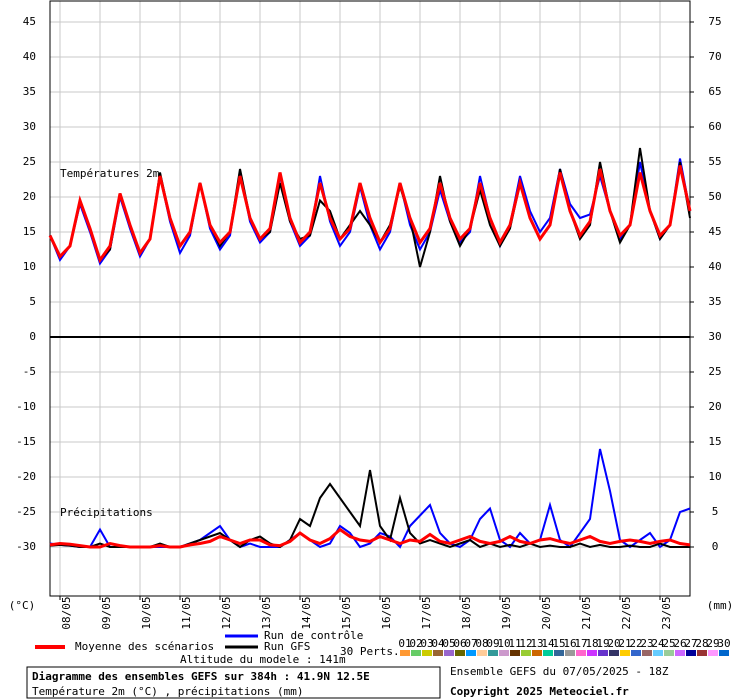  Describe the element at coordinates (448, 643) in the screenshot. I see `perturbation-label: 05` at that location.